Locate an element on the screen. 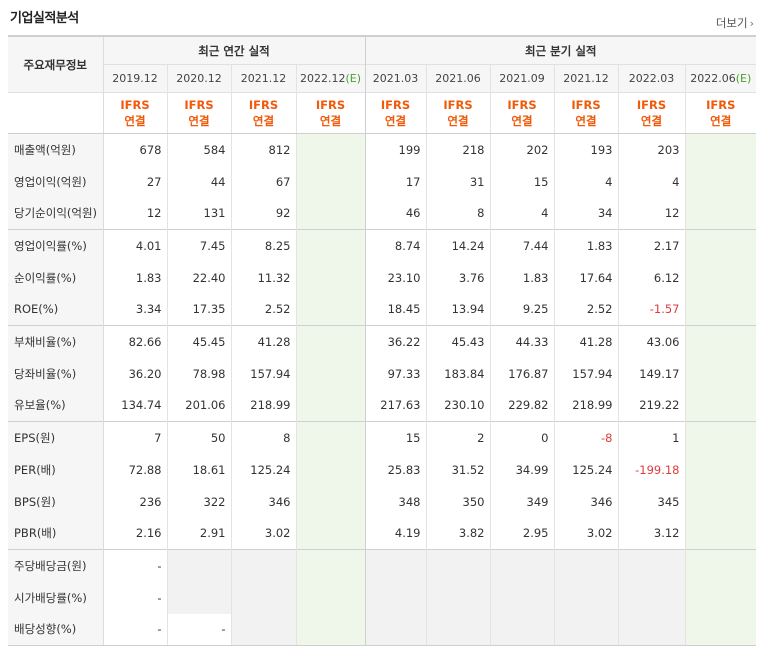  table-cell: 4.19 is located at coordinates (395, 533).